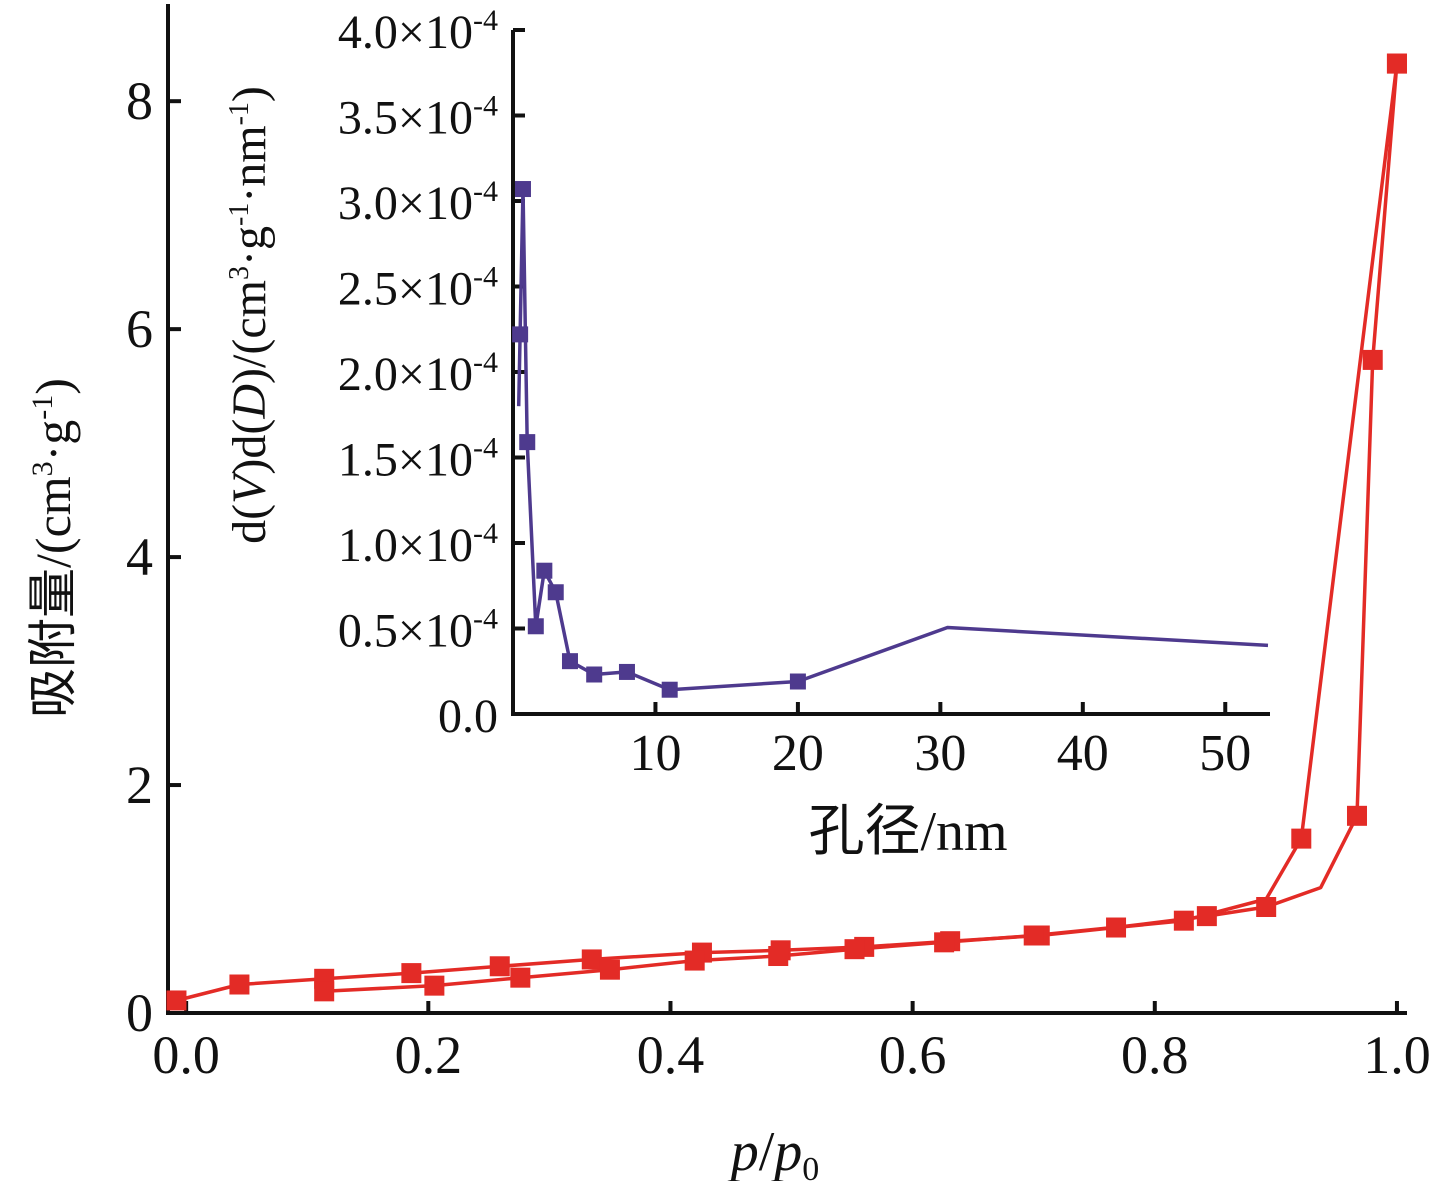 The image size is (1441, 1181). I want to click on inset-x-tick-label: 40, so click(1083, 753).